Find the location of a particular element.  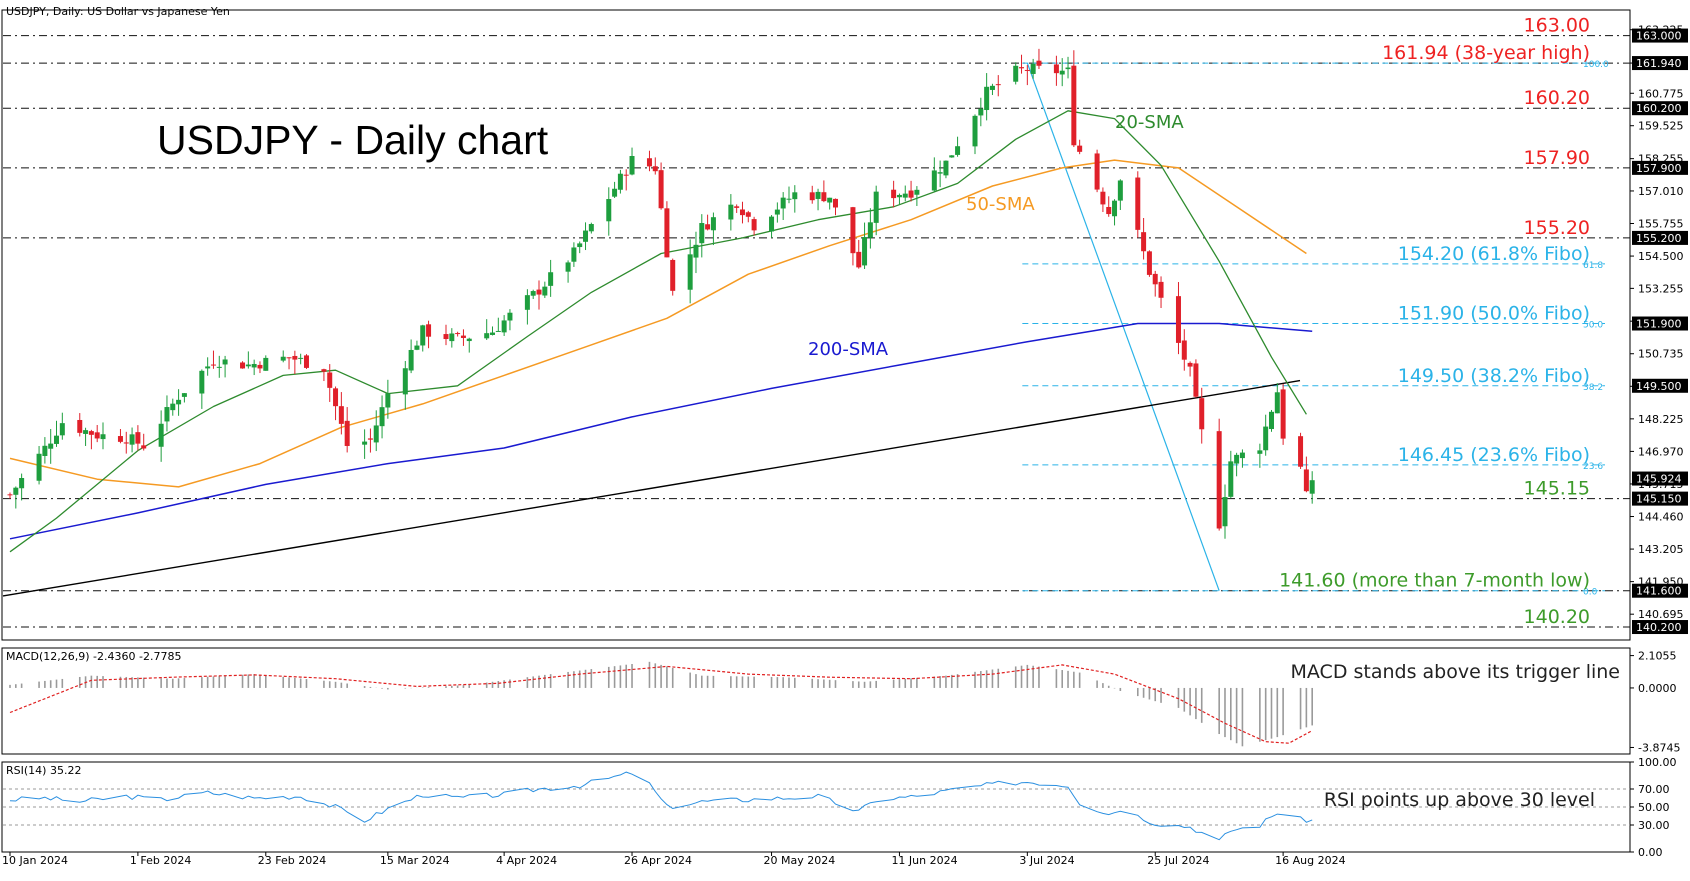

price-tick-label: 157.010 is located at coordinates (1661, 191).